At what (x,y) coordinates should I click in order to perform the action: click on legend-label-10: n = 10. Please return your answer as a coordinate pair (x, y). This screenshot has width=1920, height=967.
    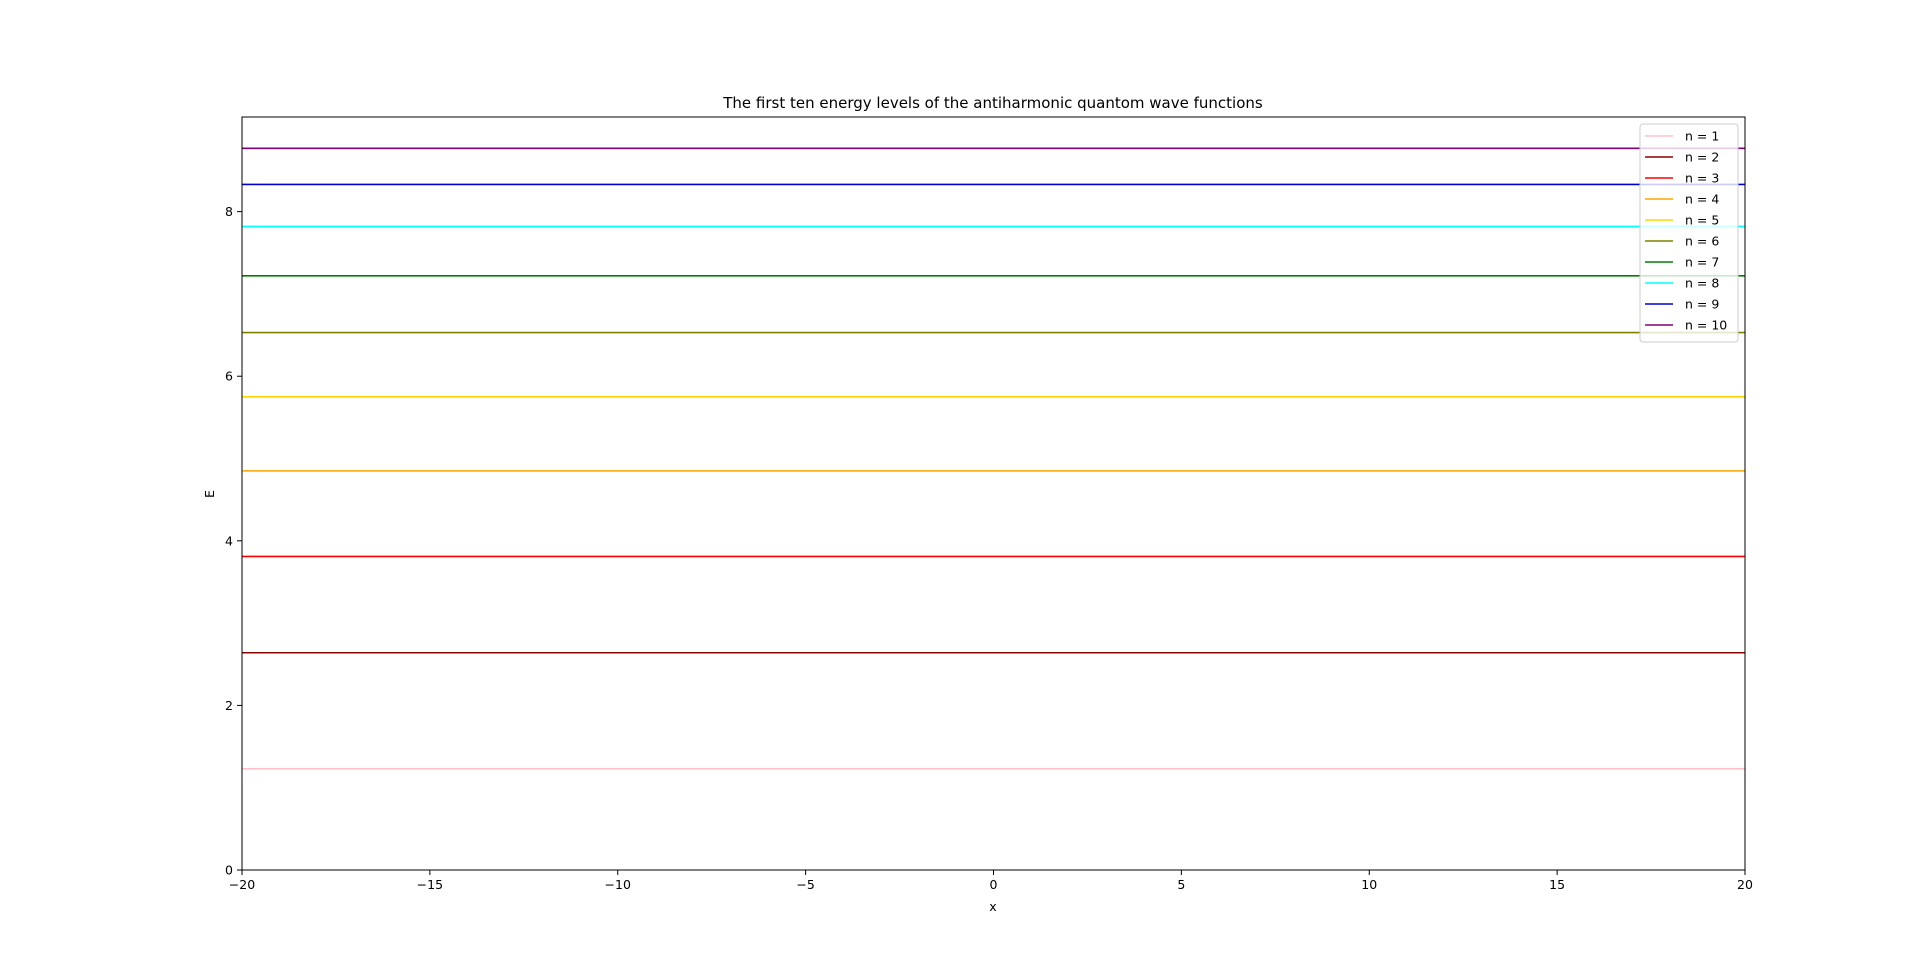
    Looking at the image, I should click on (1706, 325).